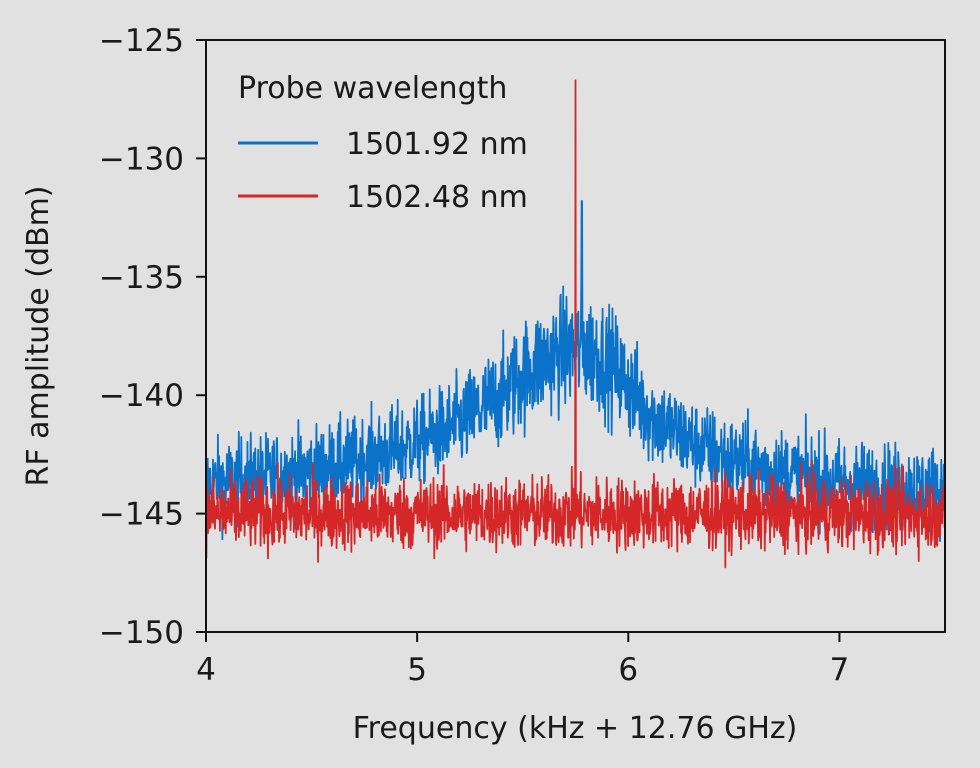  What do you see at coordinates (141, 278) in the screenshot?
I see `y-tick-label: −135` at bounding box center [141, 278].